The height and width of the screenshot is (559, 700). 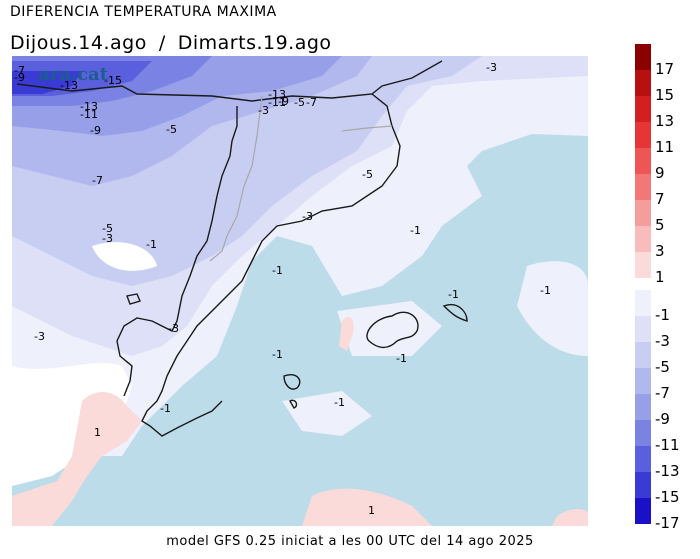 What do you see at coordinates (667, 287) in the screenshot?
I see `color-legend: 17 15 13 11 9 7 5 3 1 -1 -3 -5 -7 -9 -11 -13 -15 -17` at bounding box center [667, 287].